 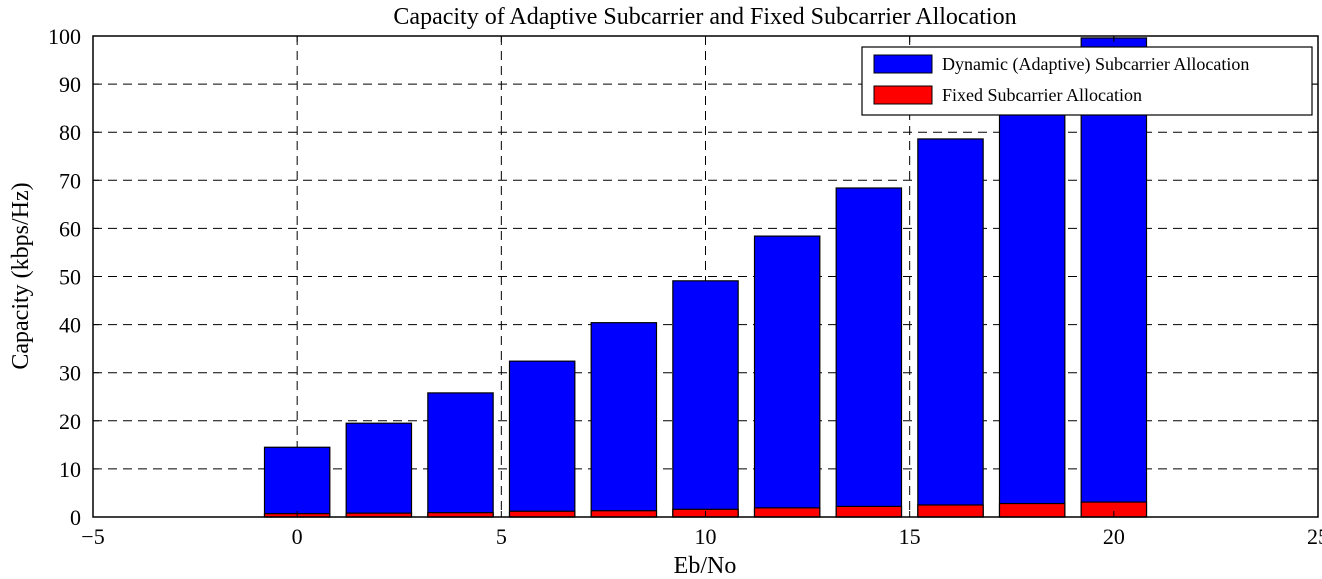 What do you see at coordinates (70, 228) in the screenshot?
I see `y-tick-label: 60` at bounding box center [70, 228].